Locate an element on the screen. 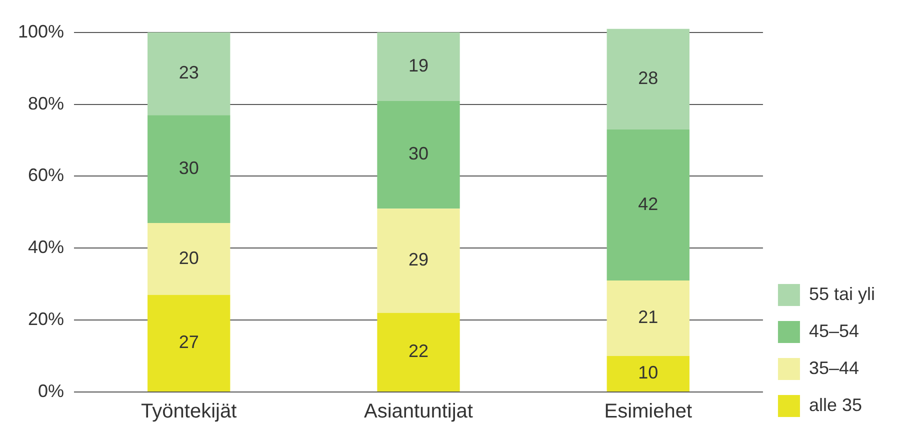  data-label: 20 is located at coordinates (188, 258).